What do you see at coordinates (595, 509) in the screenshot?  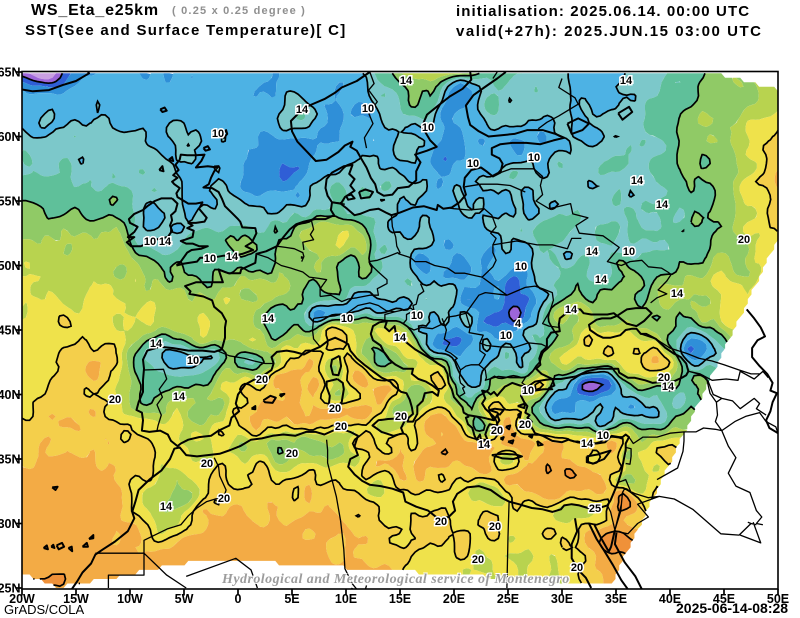 I see `svg-text: 25` at bounding box center [595, 509].